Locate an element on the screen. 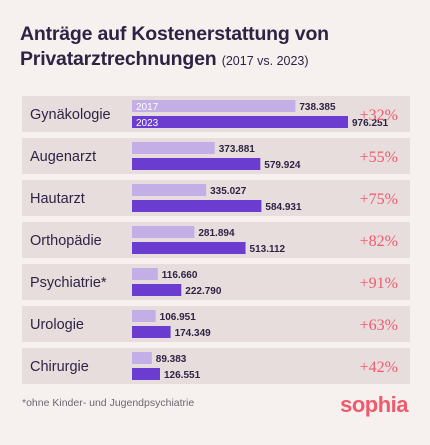 This screenshot has height=445, width=430. change-label: +91% is located at coordinates (379, 283).